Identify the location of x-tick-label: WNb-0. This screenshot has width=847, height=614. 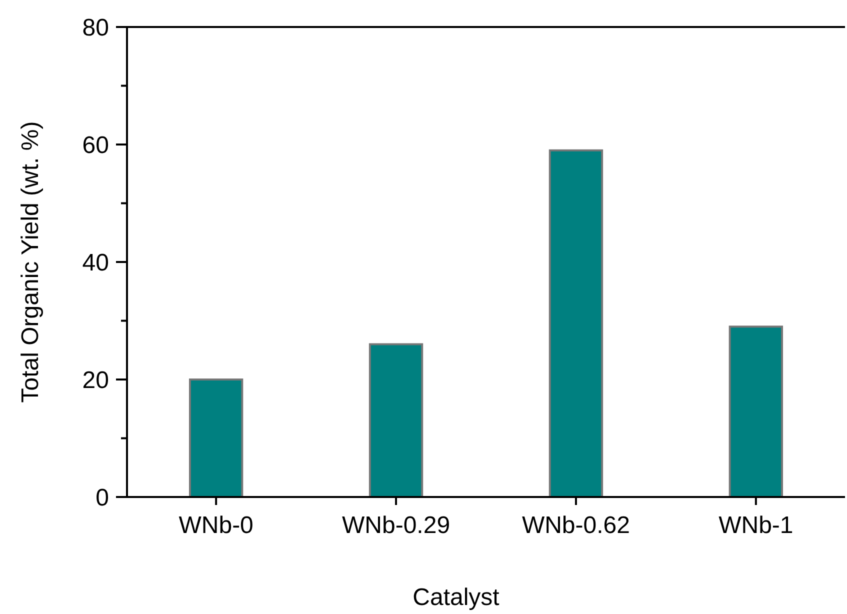
(216, 525).